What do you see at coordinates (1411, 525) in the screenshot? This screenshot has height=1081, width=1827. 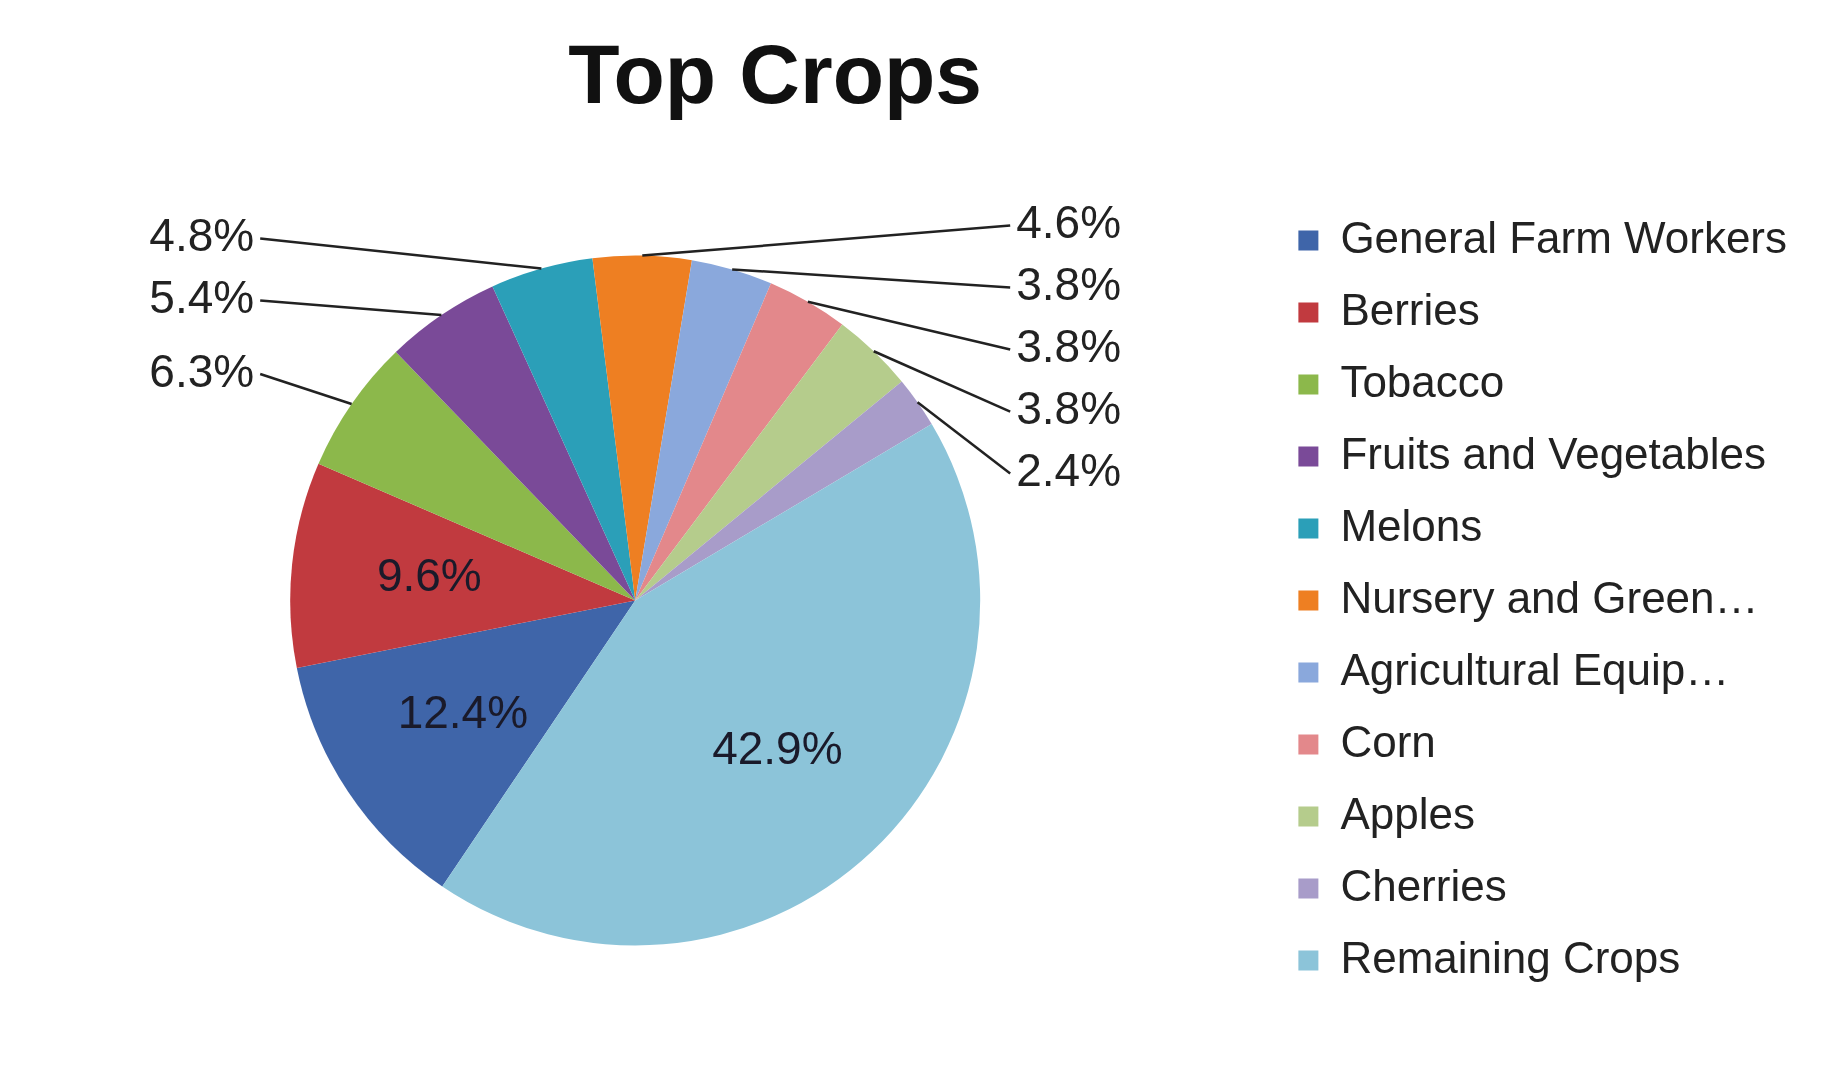 I see `legend-label: Melons` at bounding box center [1411, 525].